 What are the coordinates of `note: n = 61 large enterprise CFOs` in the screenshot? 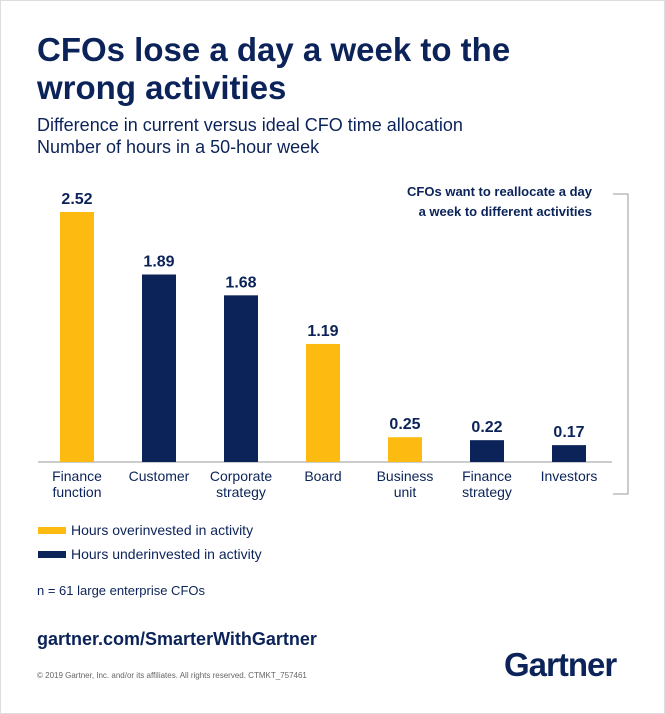 It's located at (121, 590).